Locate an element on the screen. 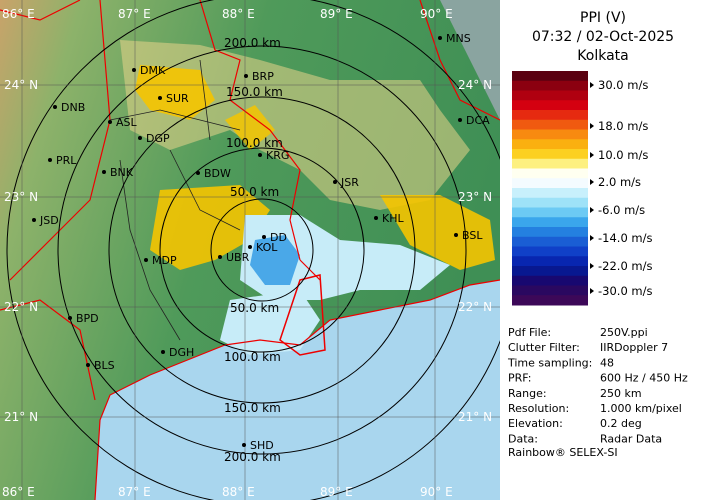 The width and height of the screenshot is (706, 500). city-label: DMK is located at coordinates (153, 70).